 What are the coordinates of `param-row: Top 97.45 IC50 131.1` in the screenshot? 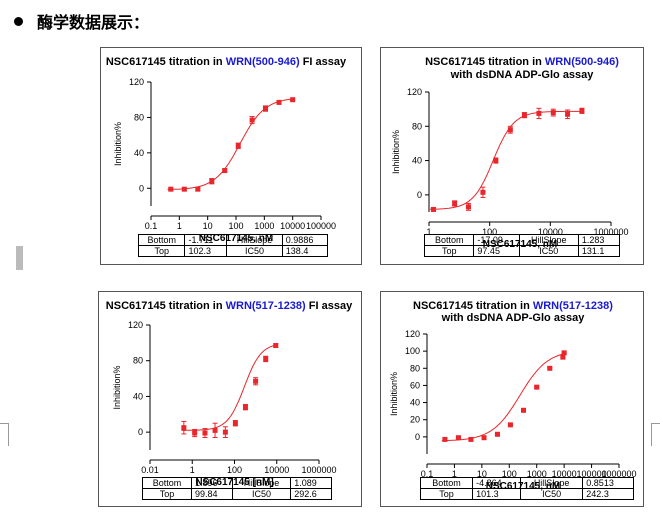 It's located at (522, 251).